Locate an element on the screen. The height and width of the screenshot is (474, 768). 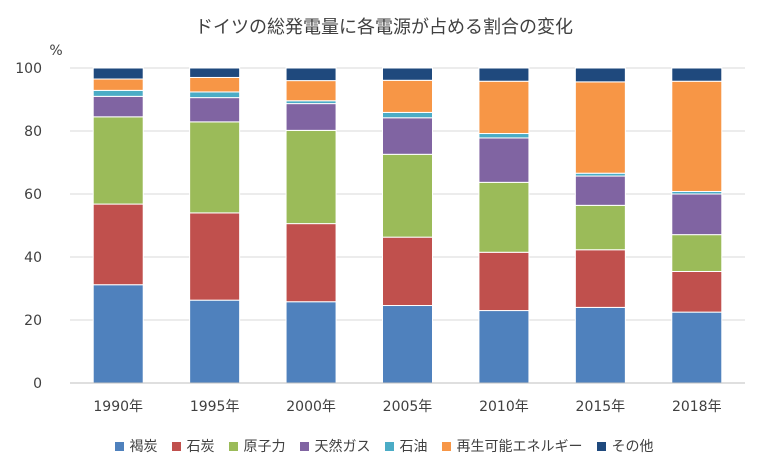
x-tick-label: 2005年 is located at coordinates (408, 407).